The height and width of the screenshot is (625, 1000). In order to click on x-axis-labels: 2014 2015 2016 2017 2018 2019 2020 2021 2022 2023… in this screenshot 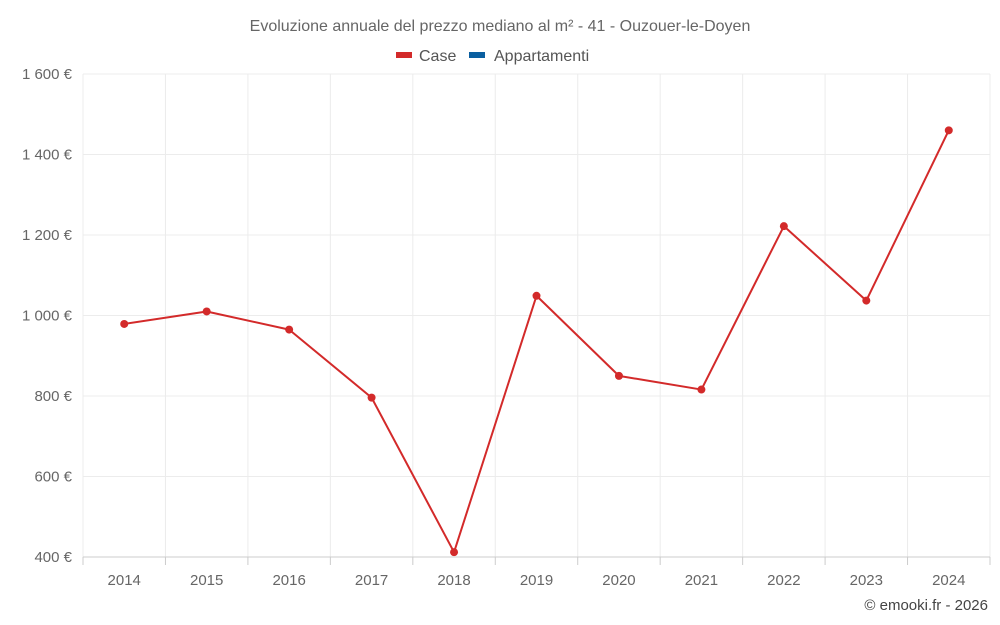, I will do `click(537, 580)`.